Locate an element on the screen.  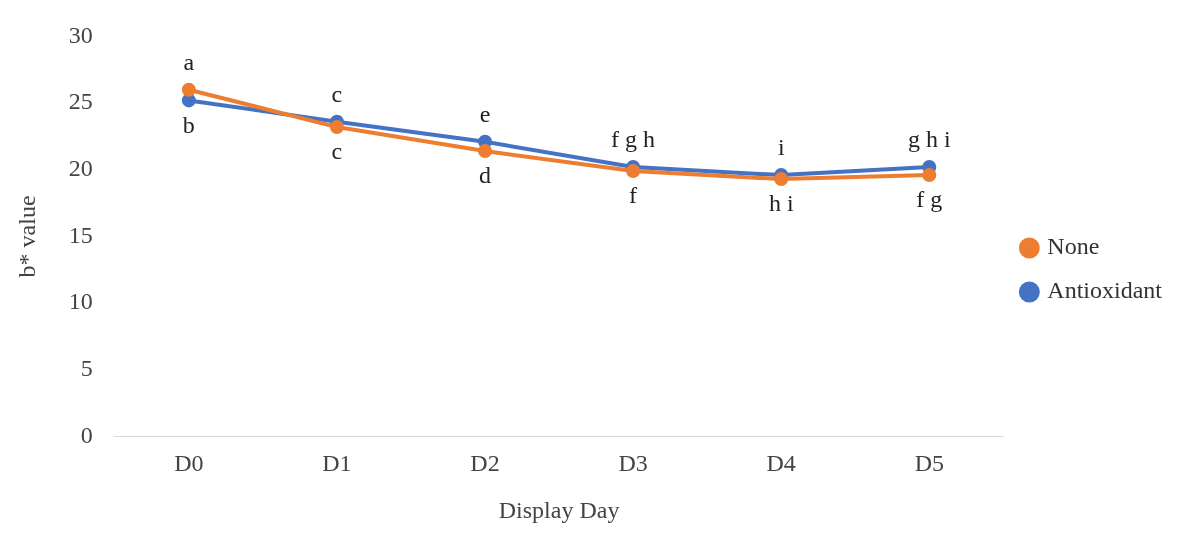
y-axis-title: b* value is located at coordinates (26, 236).